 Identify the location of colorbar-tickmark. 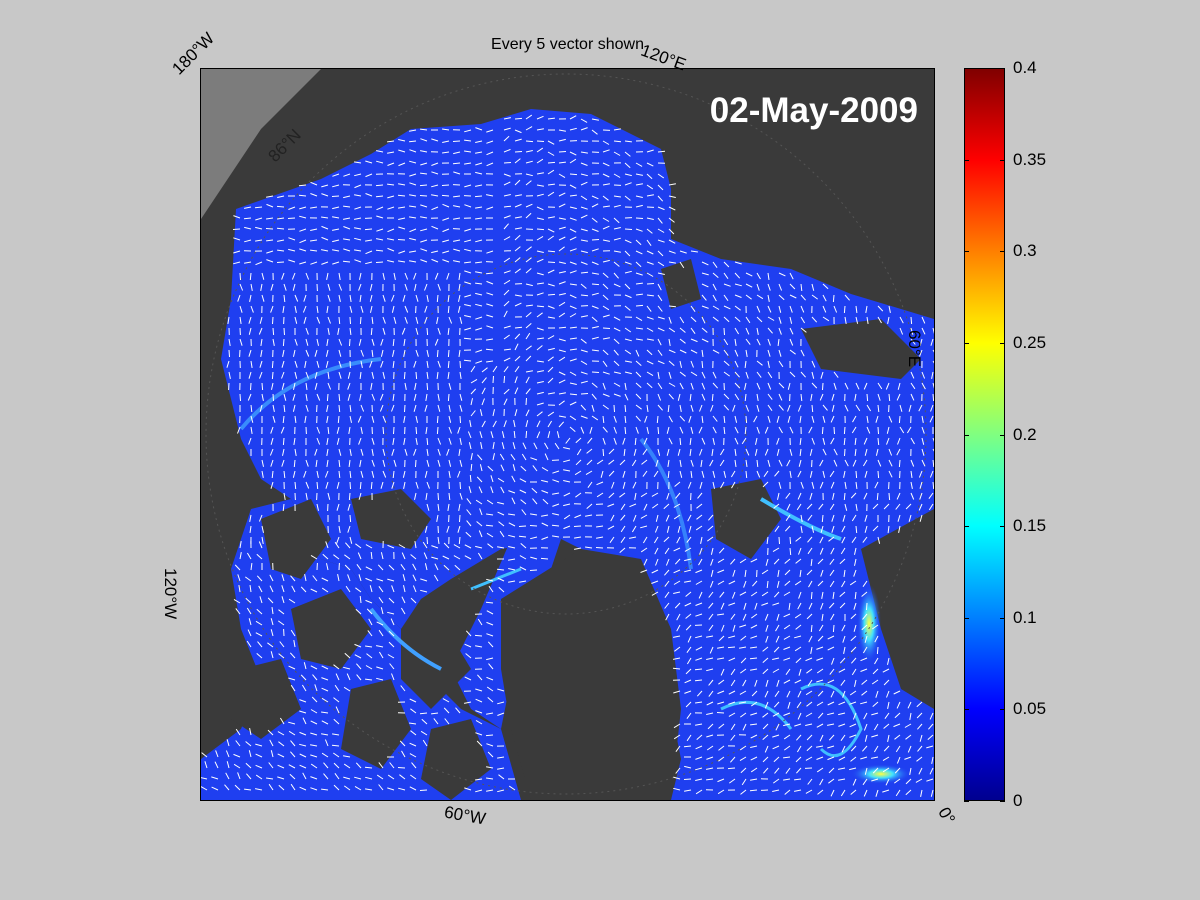
(1002, 160).